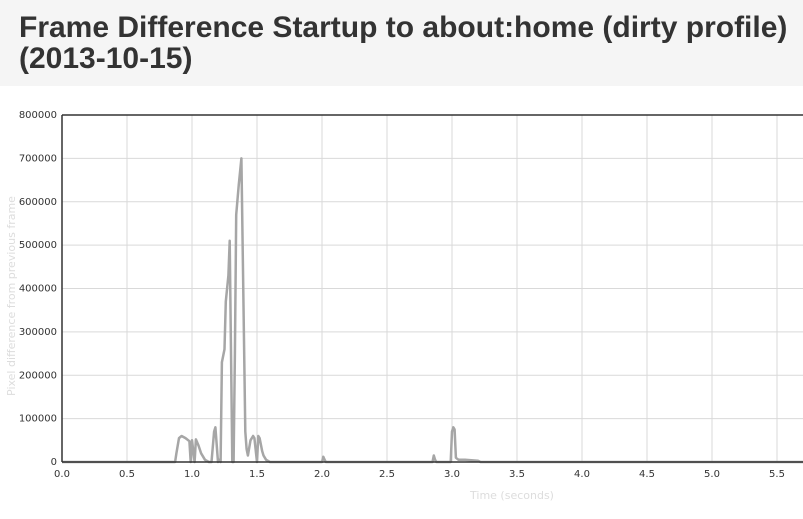 The width and height of the screenshot is (803, 519). What do you see at coordinates (54, 462) in the screenshot?
I see `y-tick-label: 0` at bounding box center [54, 462].